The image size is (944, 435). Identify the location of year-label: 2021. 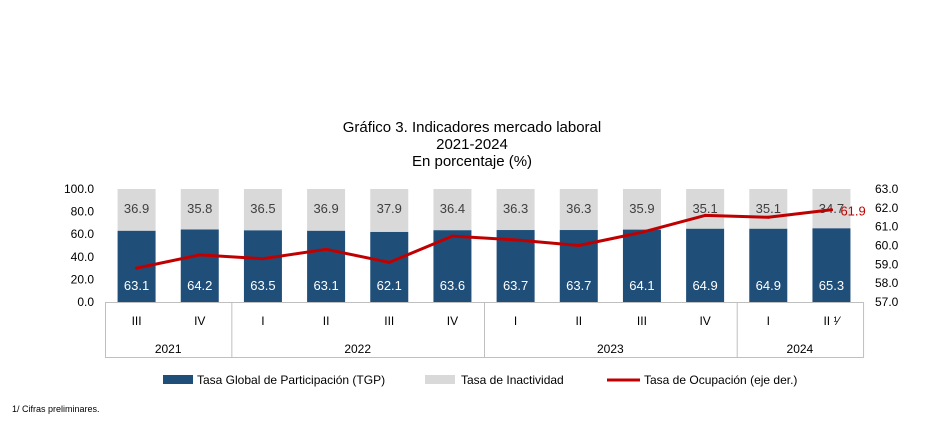
(168, 349).